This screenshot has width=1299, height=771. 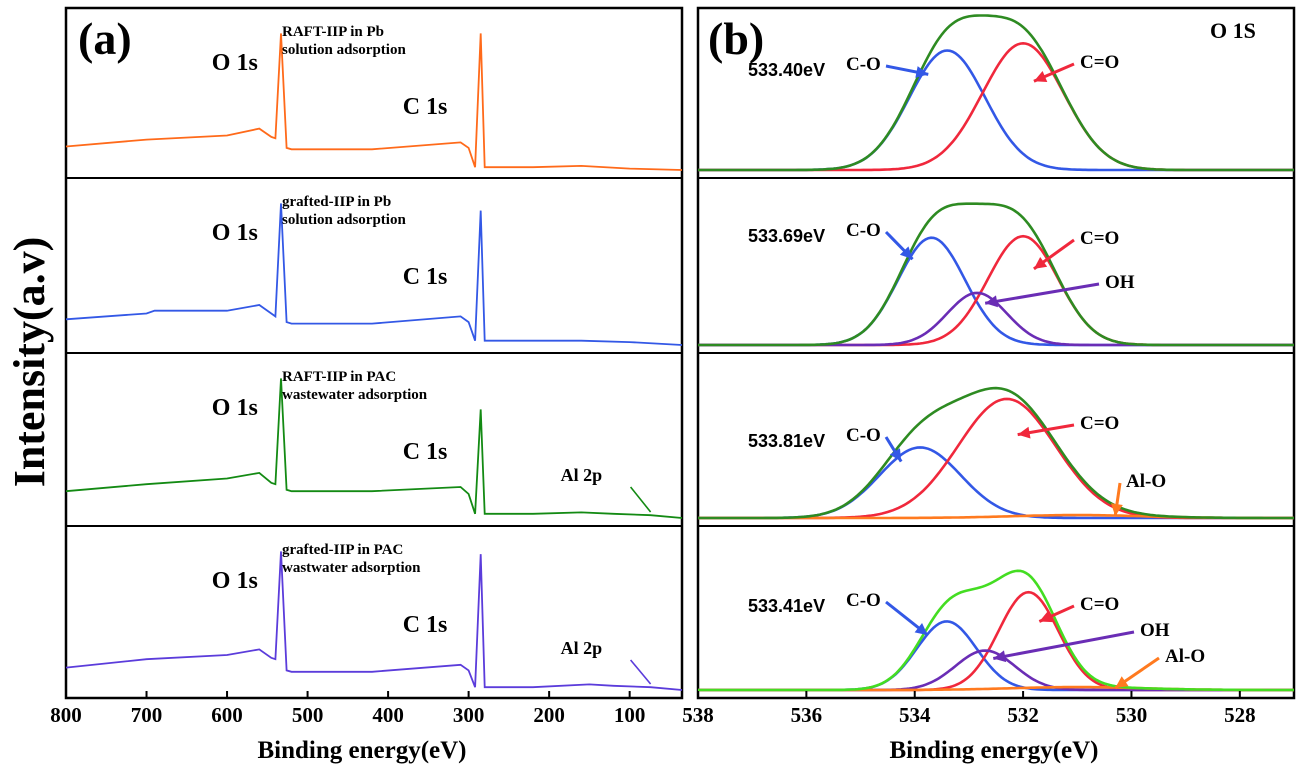 I want to click on panel-b-label: (b), so click(x=736, y=38).